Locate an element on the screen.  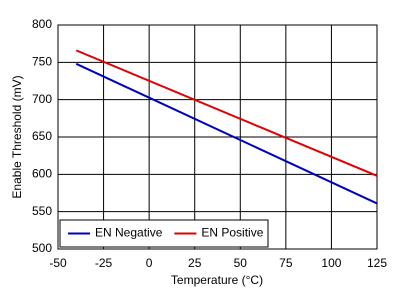
x-axis-label: Temperature (°C) is located at coordinates (217, 280).